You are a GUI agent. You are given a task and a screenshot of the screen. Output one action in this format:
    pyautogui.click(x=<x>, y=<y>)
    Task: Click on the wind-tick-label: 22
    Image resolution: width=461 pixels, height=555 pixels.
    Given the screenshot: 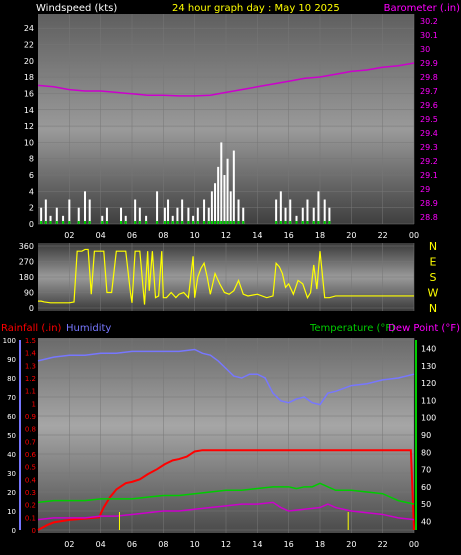 What is the action you would take?
    pyautogui.click(x=29, y=44)
    